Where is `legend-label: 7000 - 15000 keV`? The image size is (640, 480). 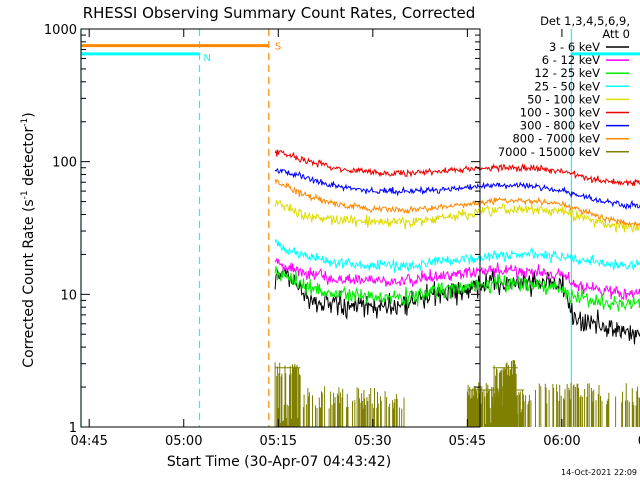
legend-label: 7000 - 15000 keV is located at coordinates (549, 152).